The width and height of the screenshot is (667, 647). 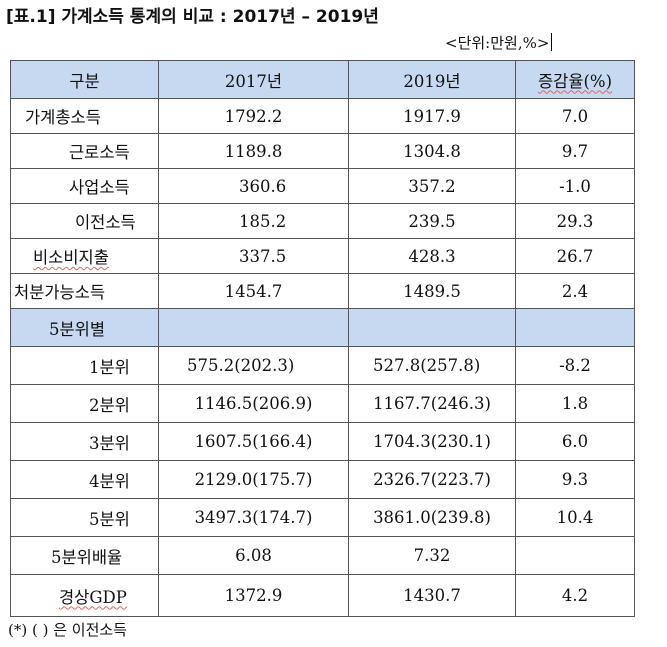 I want to click on cell-2017: 337.5, so click(x=253, y=256).